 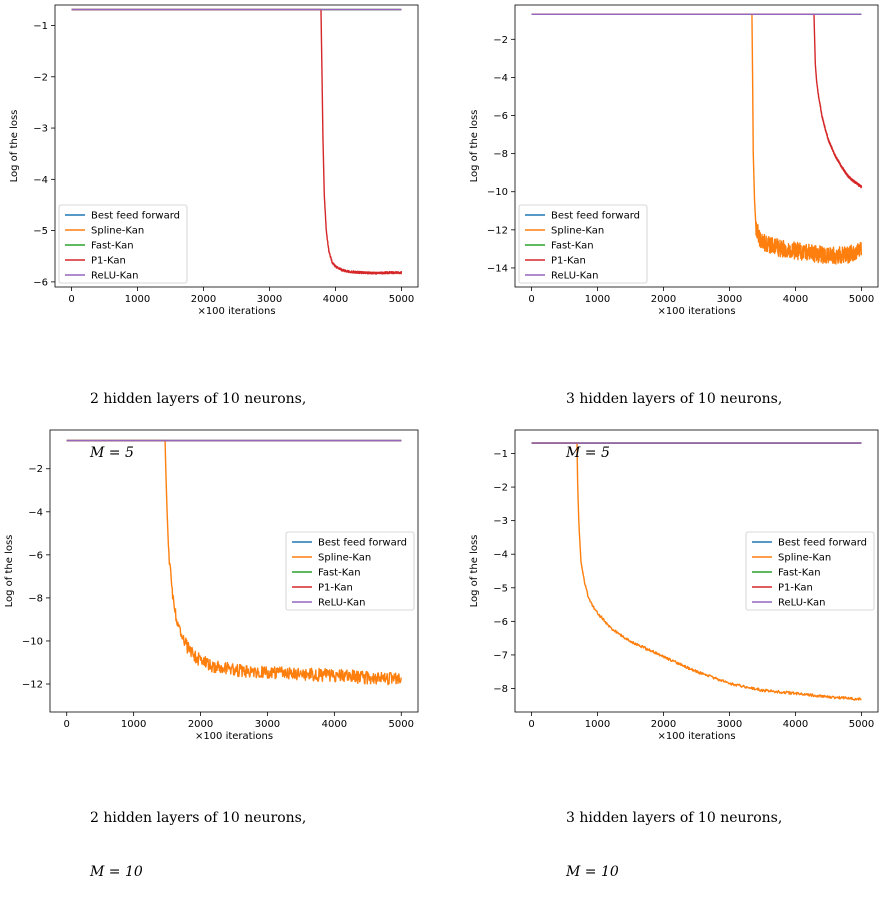 What do you see at coordinates (497, 268) in the screenshot?
I see `y-tick-label: −14` at bounding box center [497, 268].